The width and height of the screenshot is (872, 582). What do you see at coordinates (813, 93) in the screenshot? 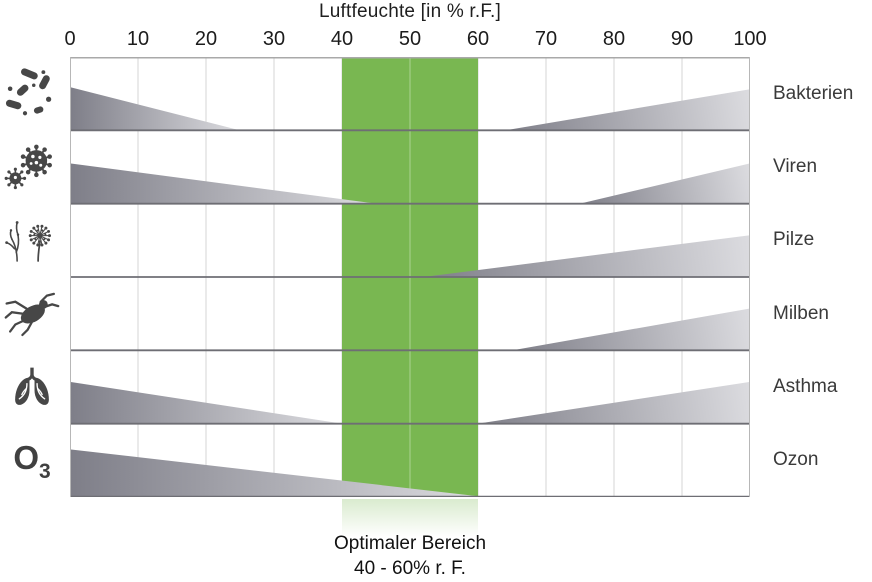
I see `row-label-bakterien: Bakterien` at bounding box center [813, 93].